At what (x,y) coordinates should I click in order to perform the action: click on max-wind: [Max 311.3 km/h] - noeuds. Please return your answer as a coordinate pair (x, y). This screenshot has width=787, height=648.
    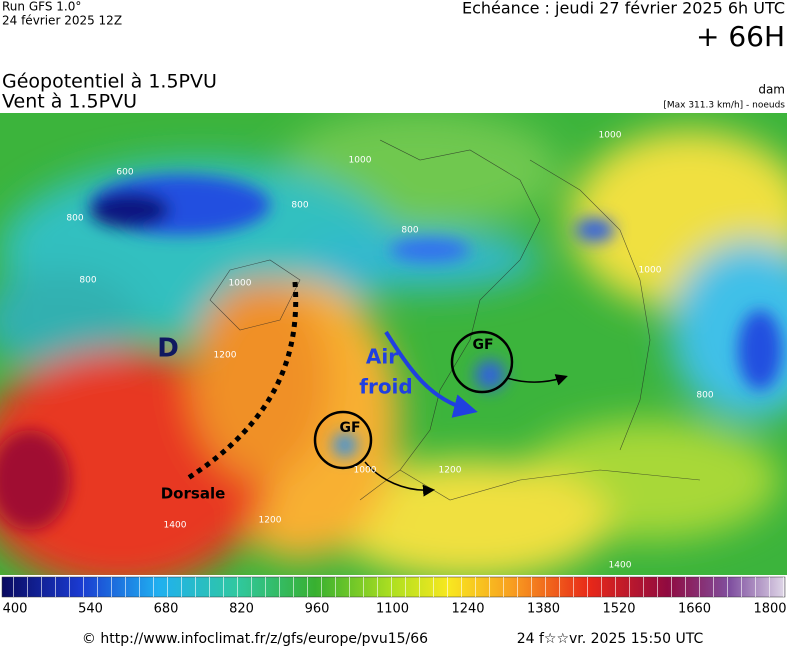
    Looking at the image, I should click on (724, 106).